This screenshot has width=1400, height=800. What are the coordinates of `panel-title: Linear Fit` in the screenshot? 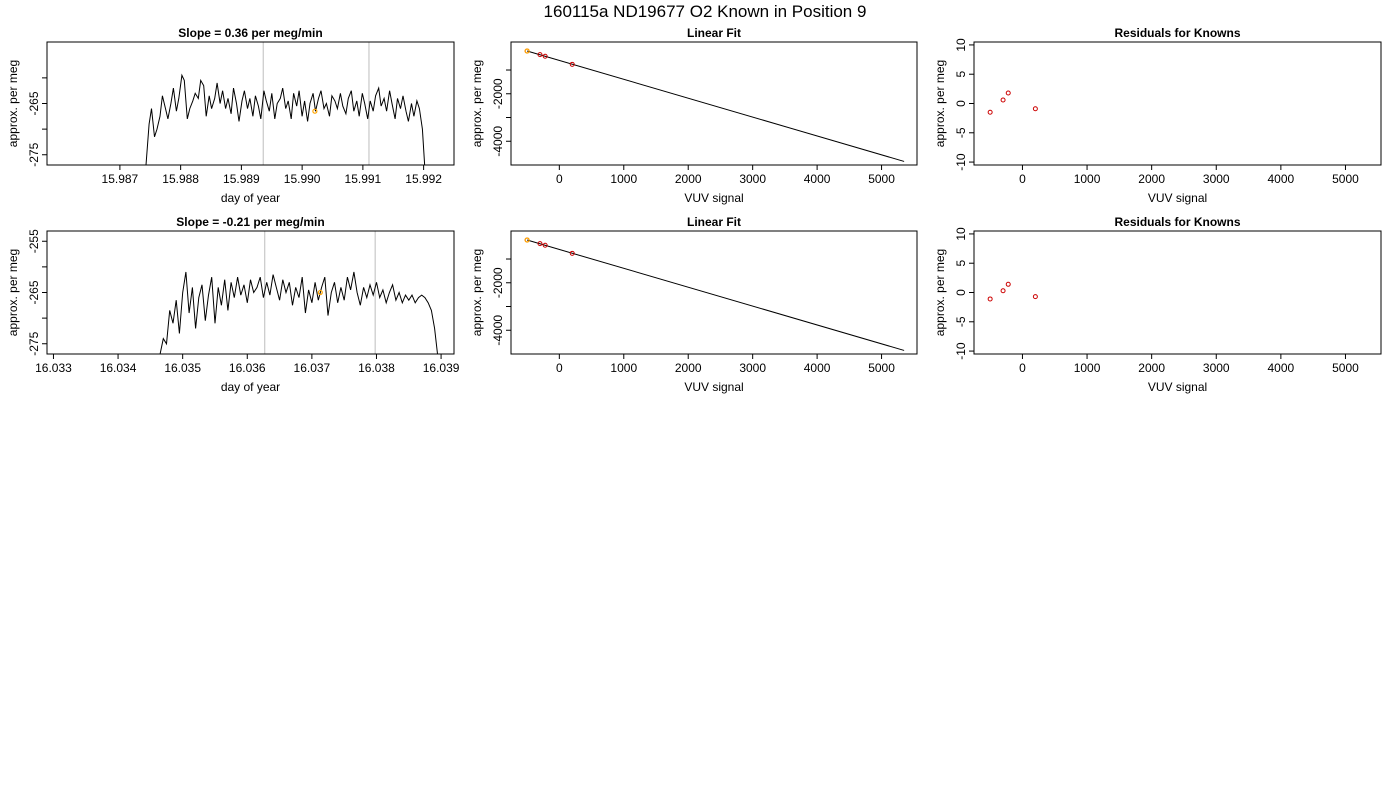 It's located at (714, 222).